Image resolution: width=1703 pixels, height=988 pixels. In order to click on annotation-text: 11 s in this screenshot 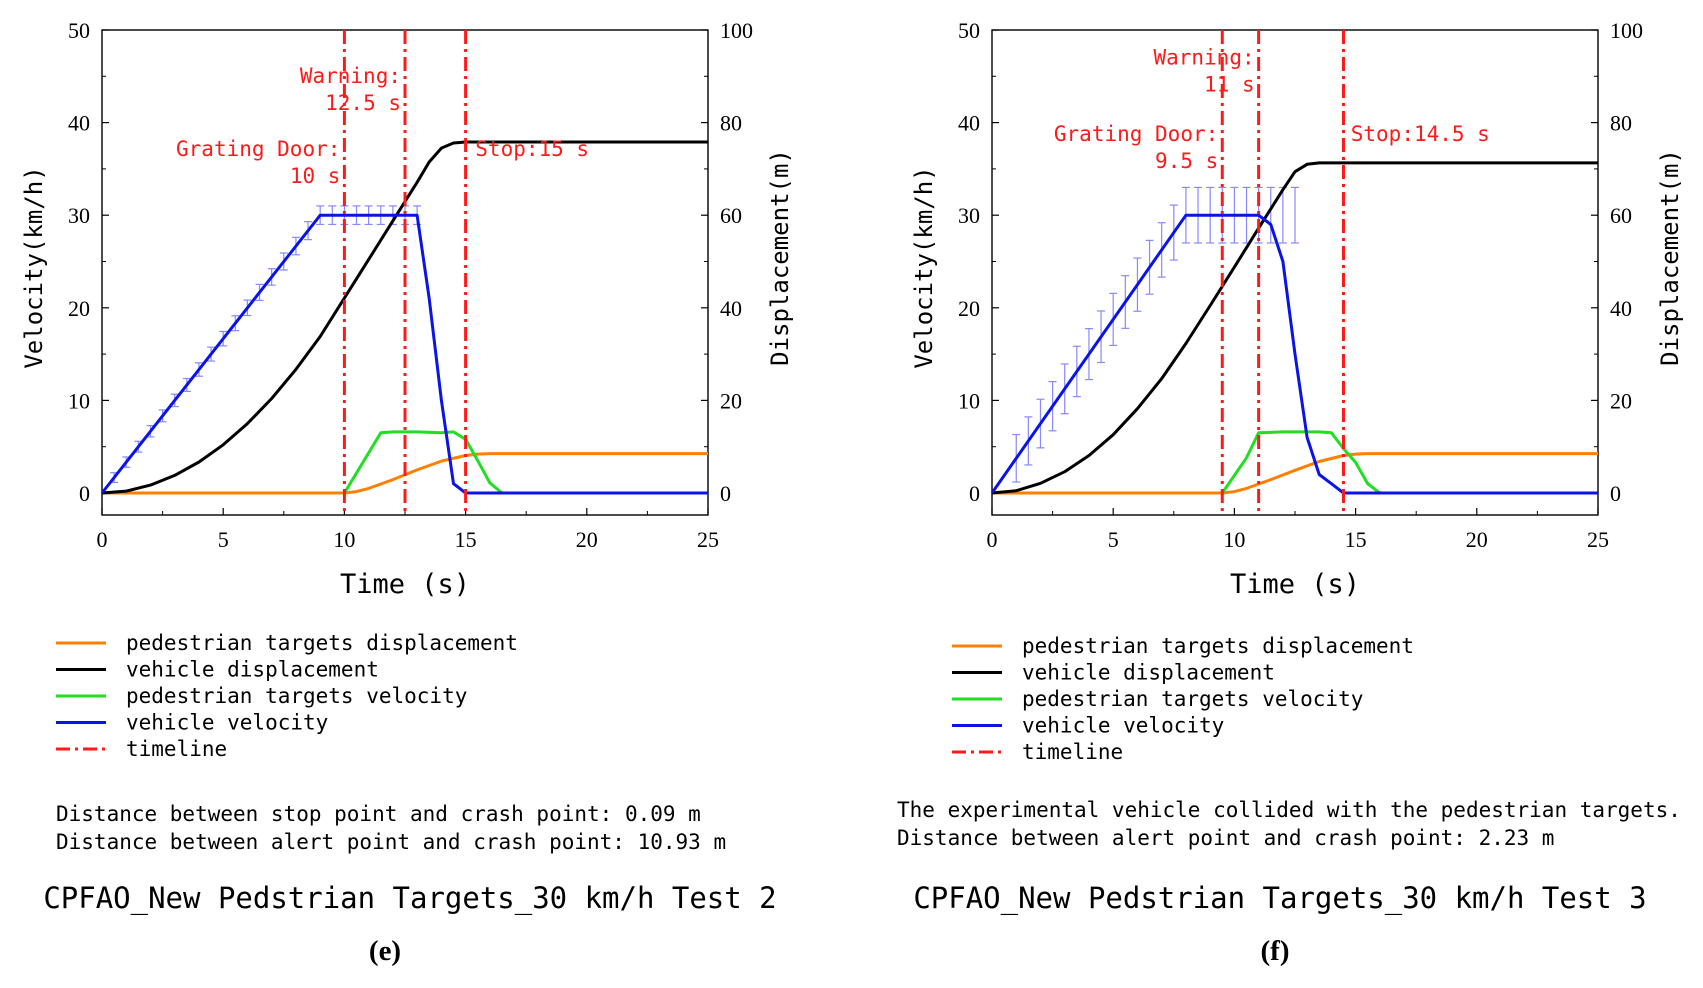, I will do `click(1229, 84)`.